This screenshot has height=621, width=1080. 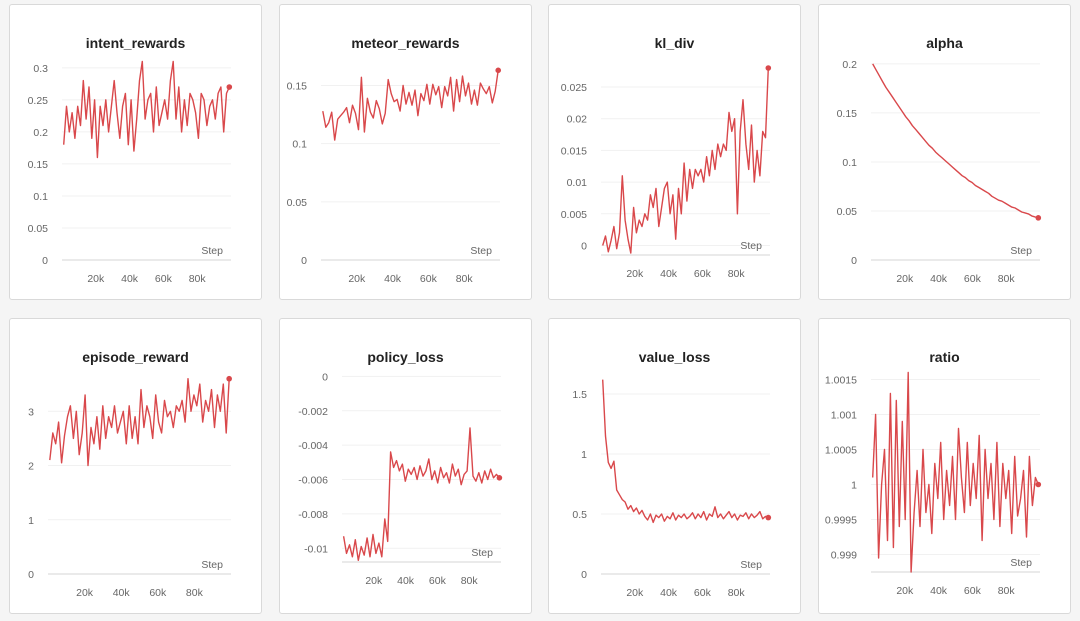 I want to click on y-tick-label: 3, so click(x=31, y=412).